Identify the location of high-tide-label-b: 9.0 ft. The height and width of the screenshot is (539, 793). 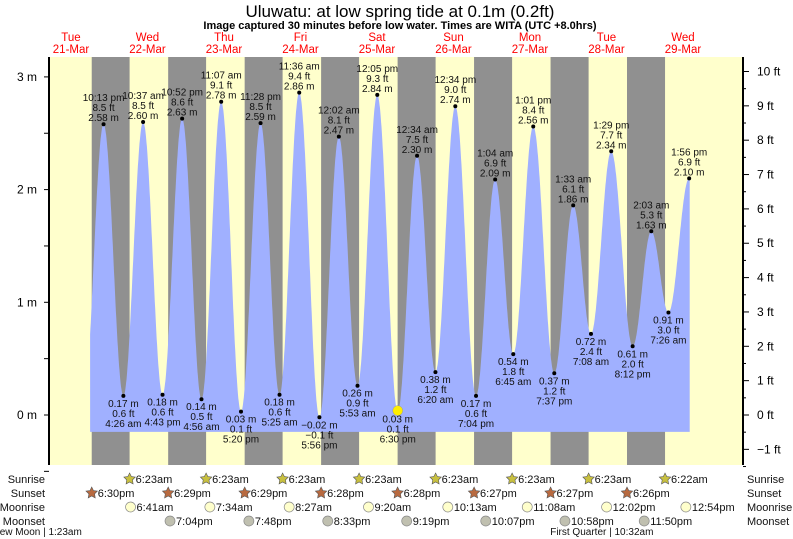
(455, 90).